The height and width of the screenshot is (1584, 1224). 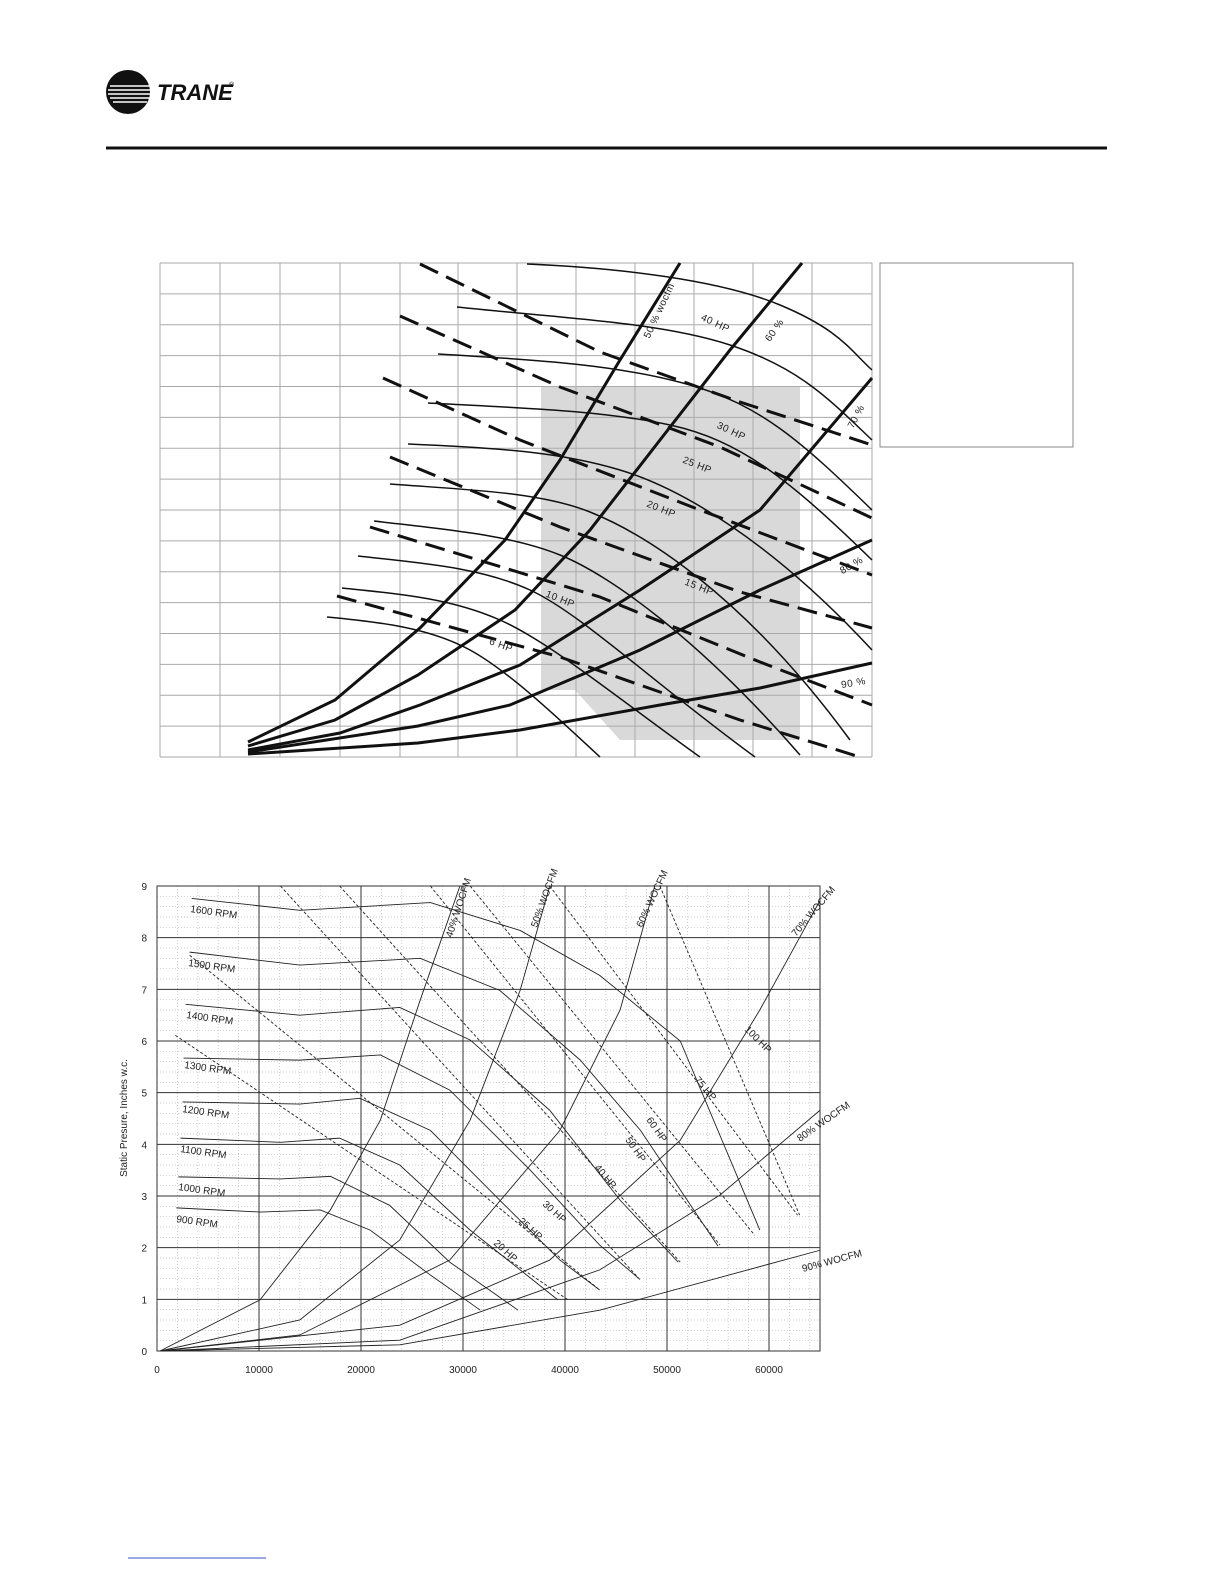 I want to click on legend-box, so click(x=976, y=355).